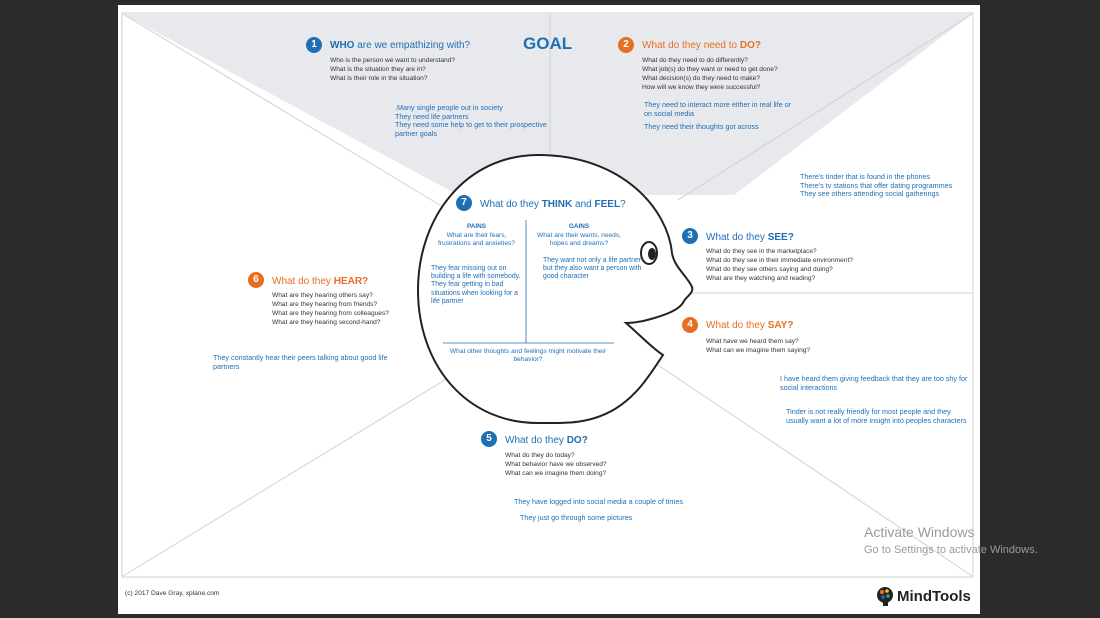 The image size is (1100, 618). Describe the element at coordinates (690, 325) in the screenshot. I see `section-4-badge: 4` at that location.